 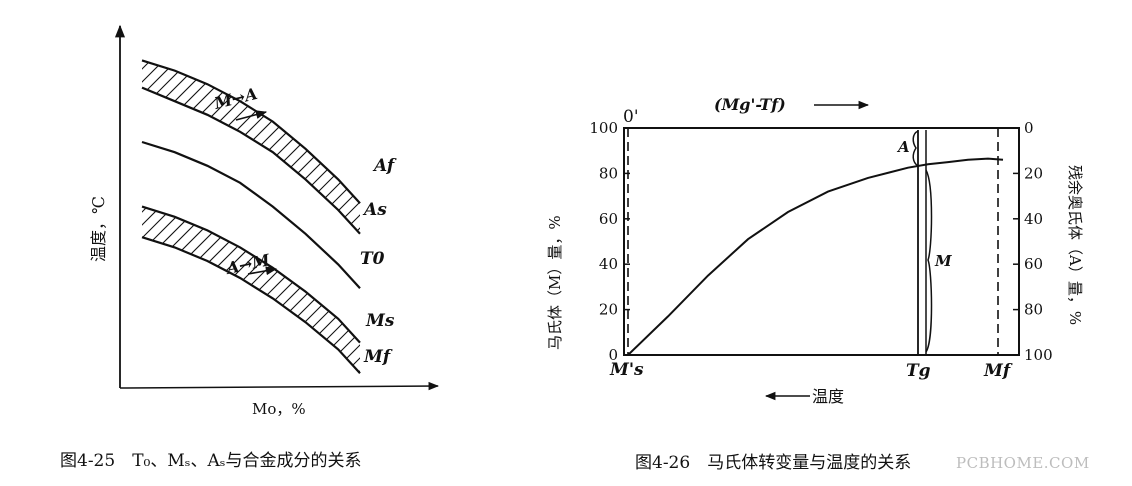 I want to click on annotation-m: M, so click(x=943, y=261).